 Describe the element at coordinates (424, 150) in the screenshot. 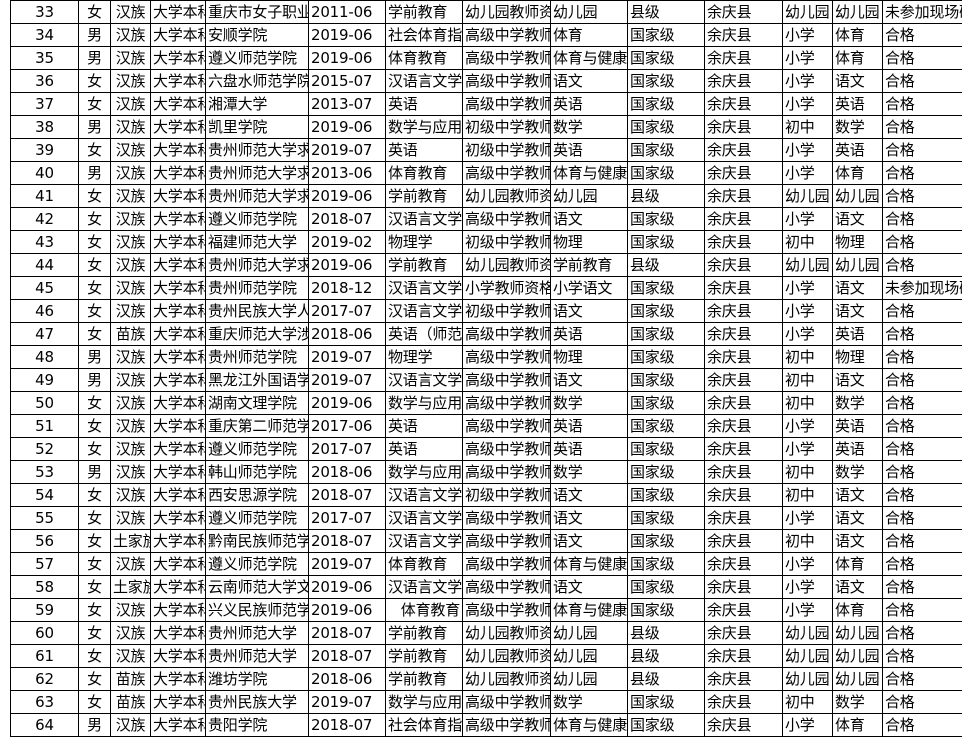

I see `cell-major: 英语` at that location.